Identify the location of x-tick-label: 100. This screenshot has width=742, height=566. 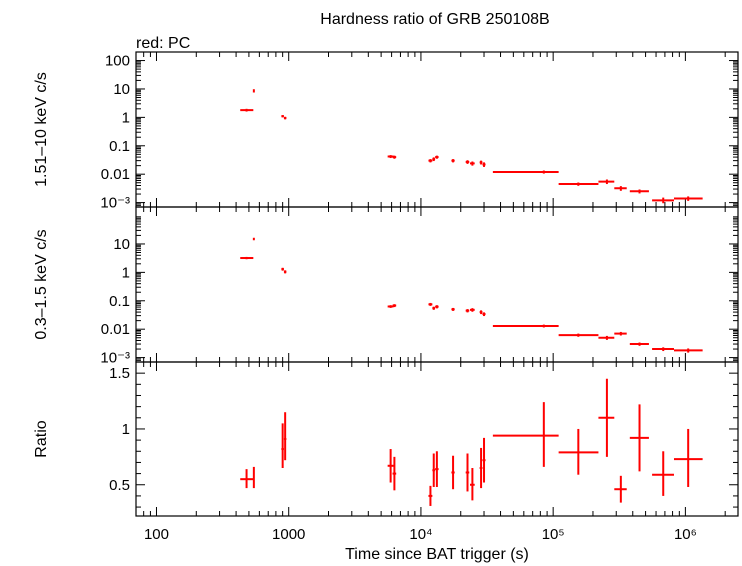
(156, 534).